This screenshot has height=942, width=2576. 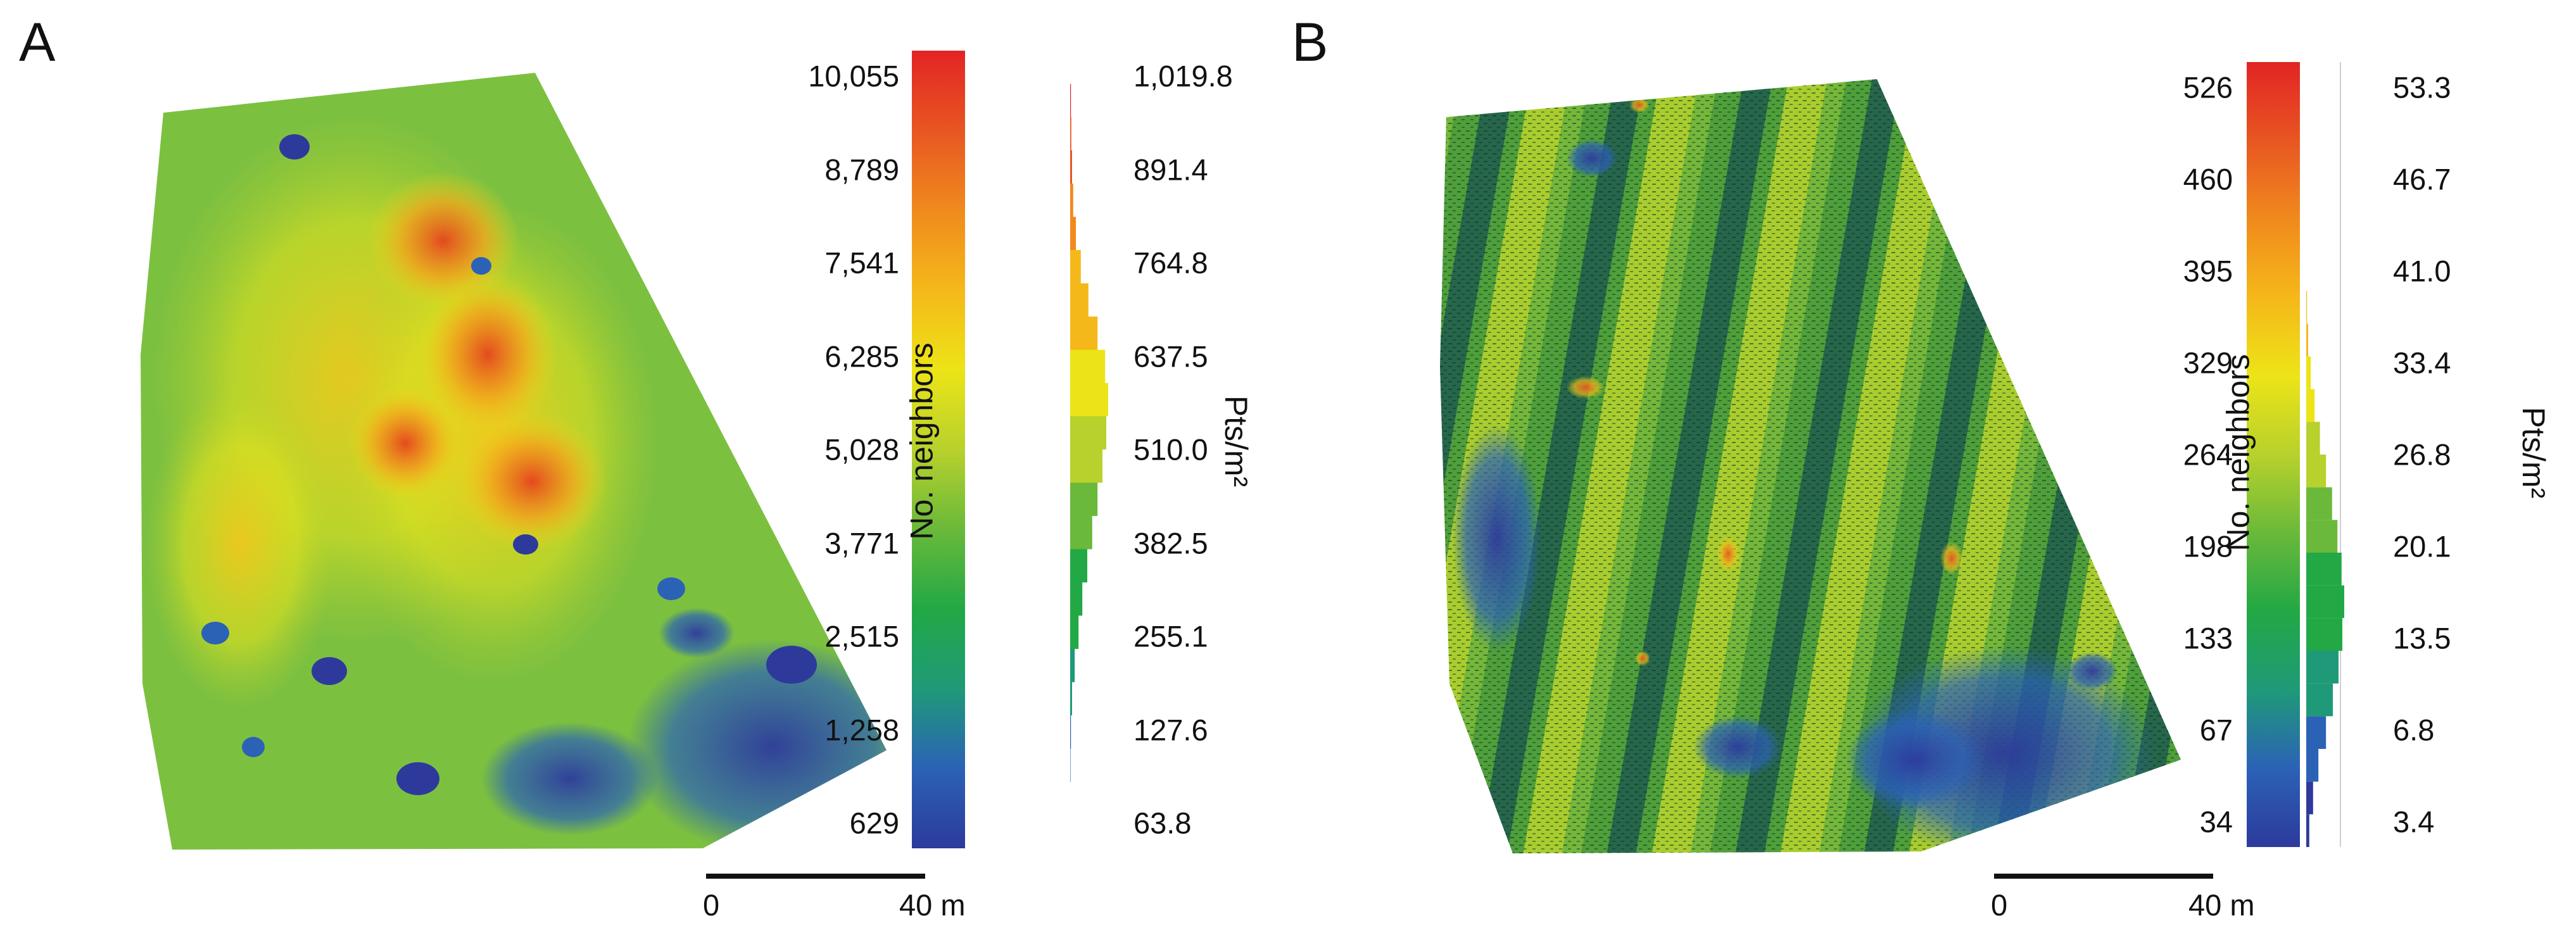 What do you see at coordinates (2208, 454) in the screenshot?
I see `colorbar-tick-left: 264` at bounding box center [2208, 454].